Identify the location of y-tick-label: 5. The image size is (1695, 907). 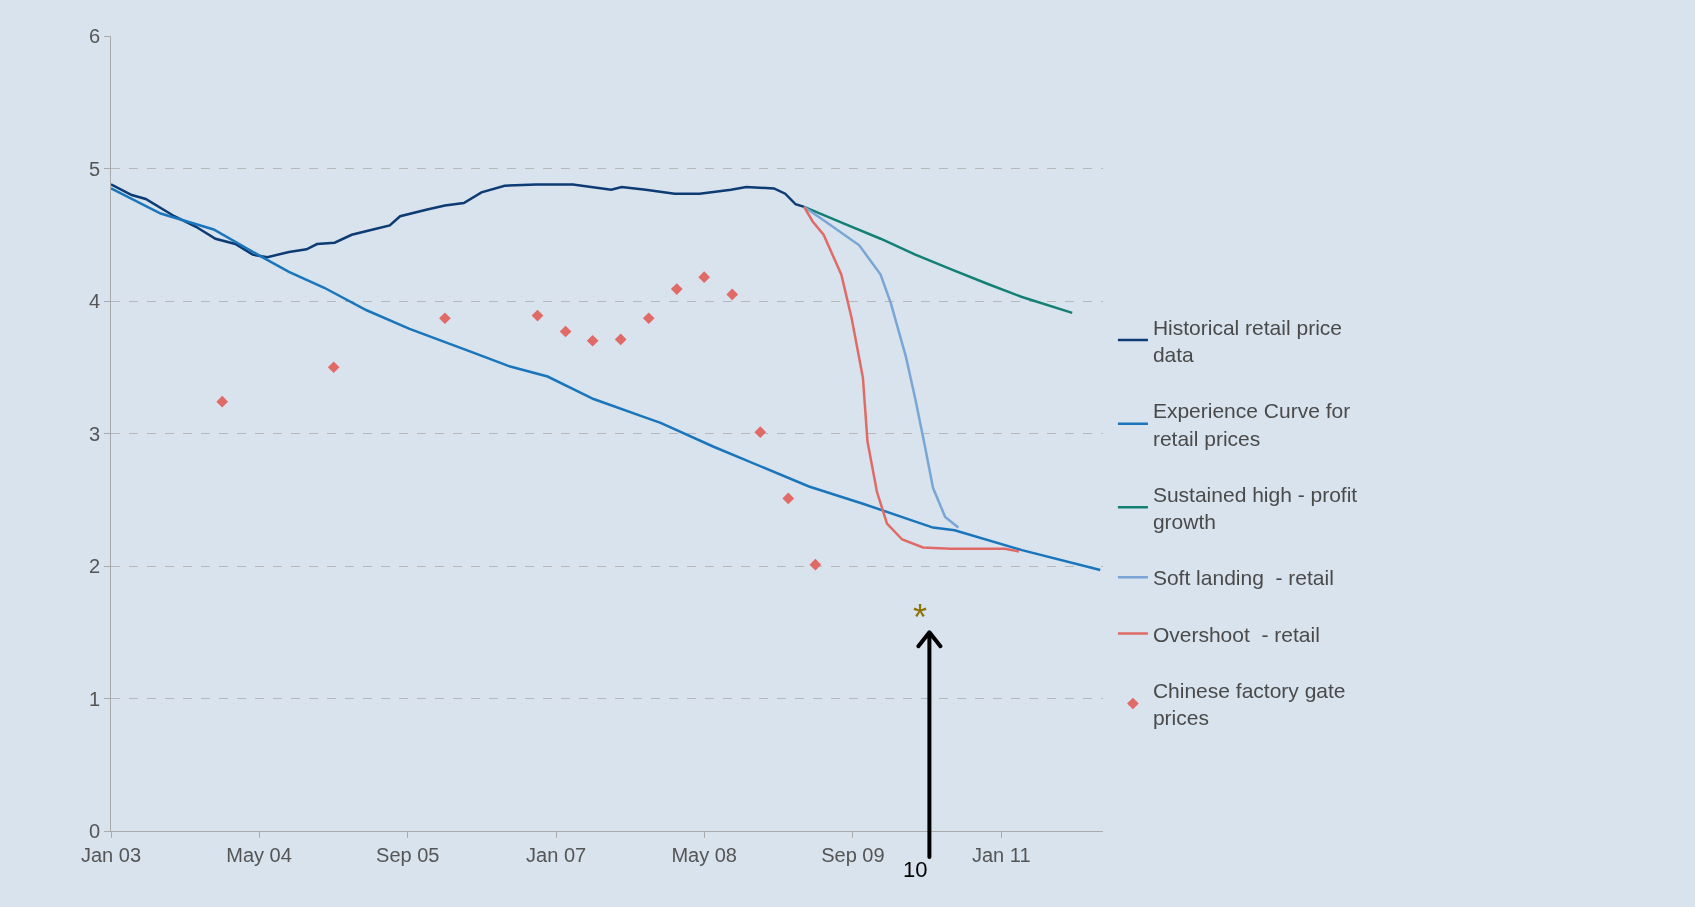
(94, 168).